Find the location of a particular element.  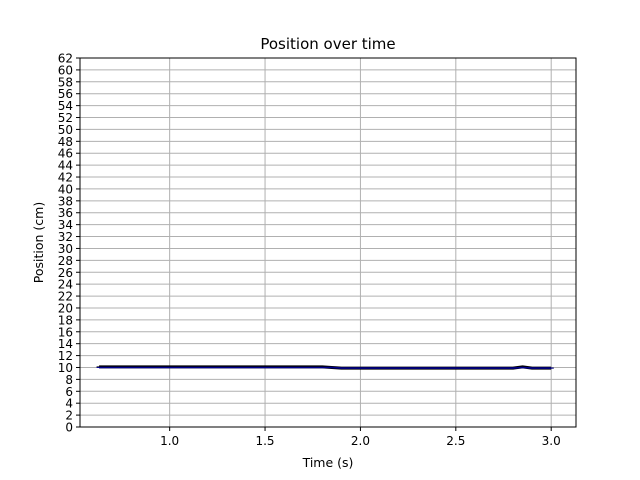

y-tick-label: 38 is located at coordinates (65, 201).